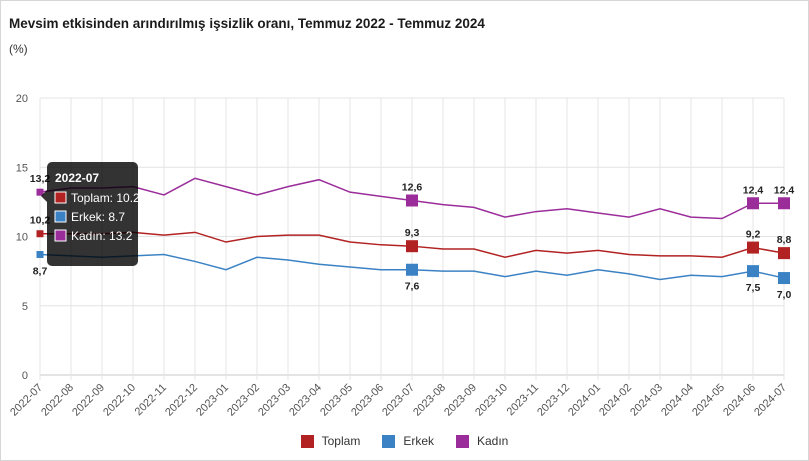 The height and width of the screenshot is (461, 809). I want to click on x-tick-label: 2023-07, so click(398, 400).